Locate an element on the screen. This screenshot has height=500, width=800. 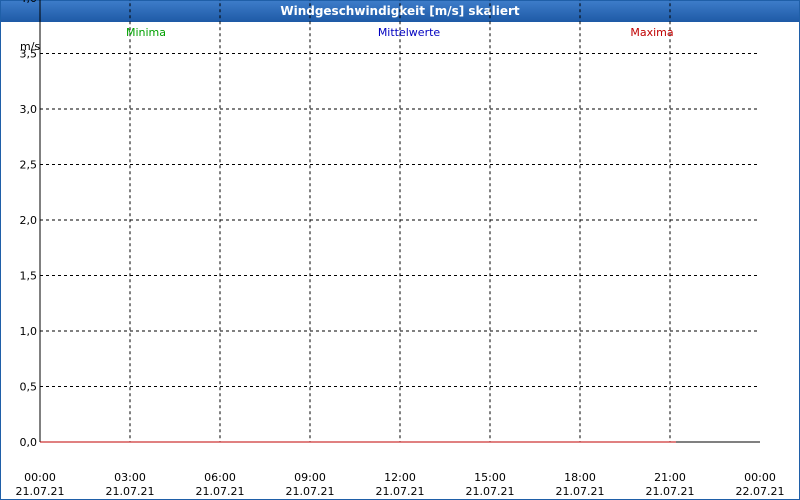
y-tick-label: 3,5 is located at coordinates (29, 54).